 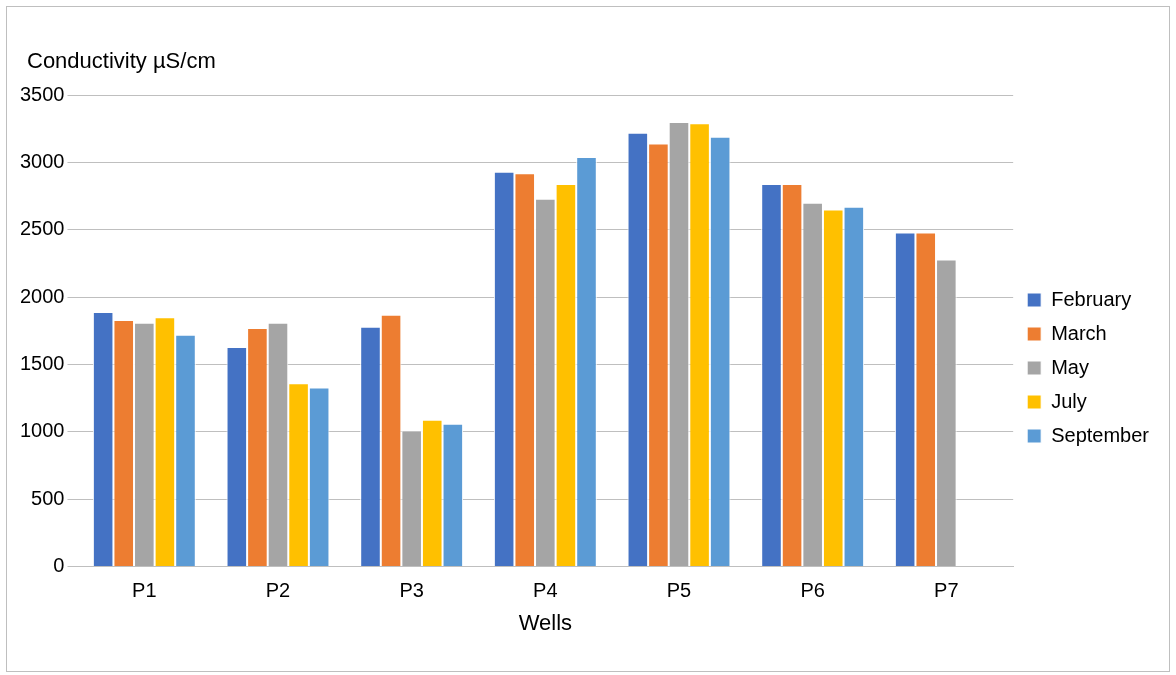 I want to click on y-tick-label: 0, so click(x=59, y=565).